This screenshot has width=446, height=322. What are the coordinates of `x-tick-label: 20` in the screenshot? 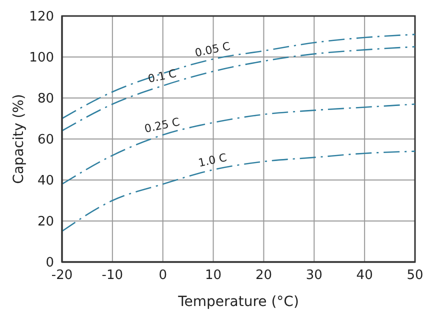 It's located at (263, 276).